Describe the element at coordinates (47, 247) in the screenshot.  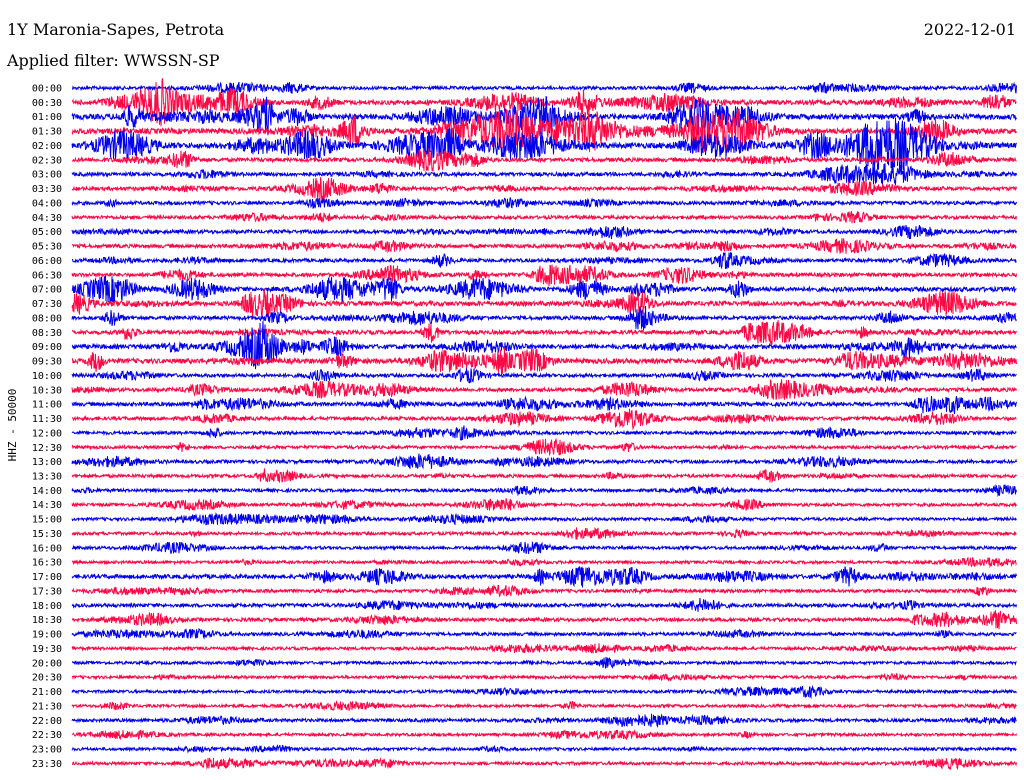
I see `row-label: 05:30` at that location.